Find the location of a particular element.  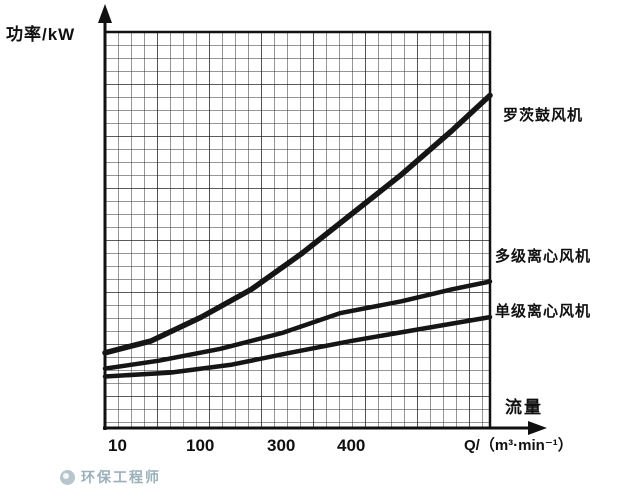

series-label-multistage-centrifugal: 多级离心风机 is located at coordinates (543, 256).